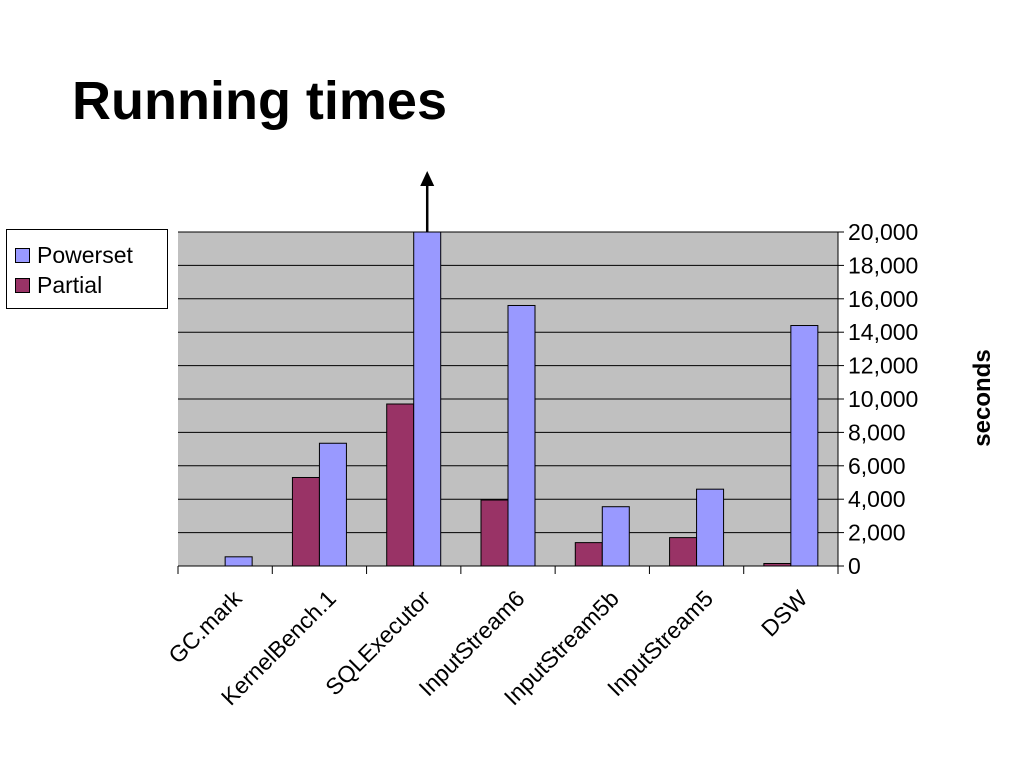 This screenshot has height=768, width=1024. What do you see at coordinates (883, 332) in the screenshot?
I see `y-tick-label: 14,000` at bounding box center [883, 332].